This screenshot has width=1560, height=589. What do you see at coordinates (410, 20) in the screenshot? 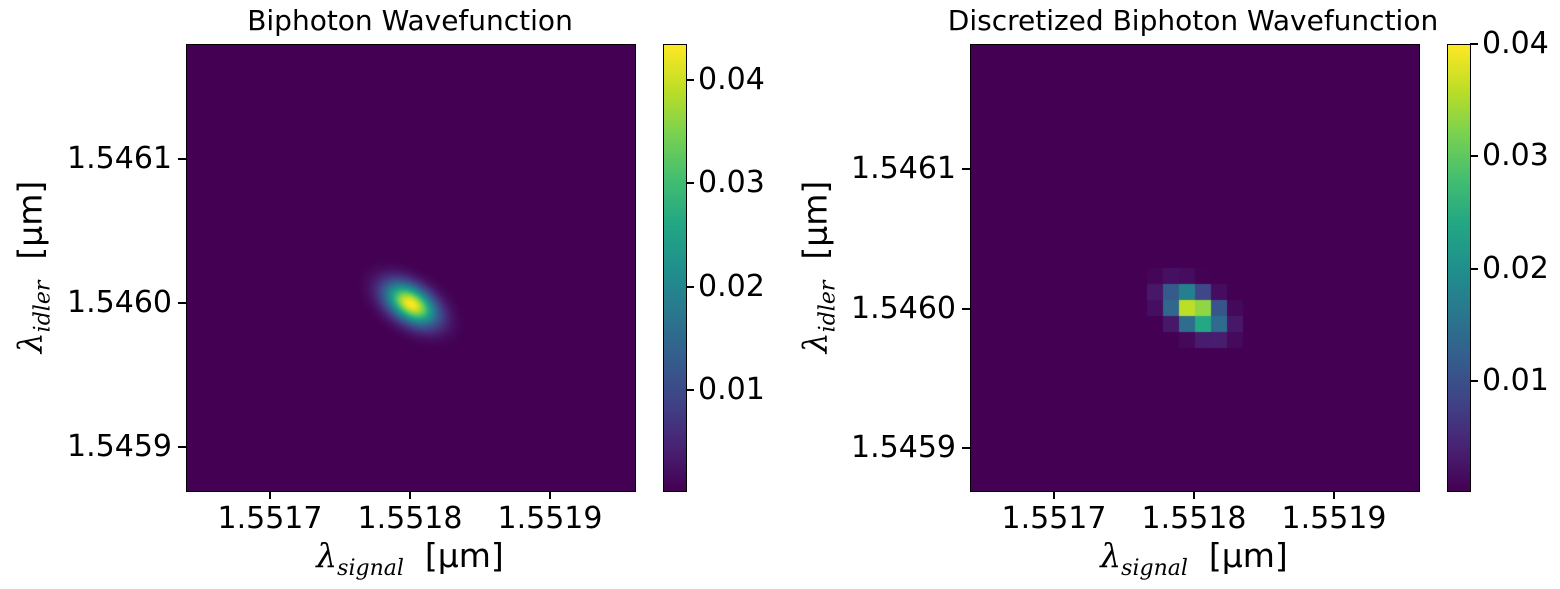
I see `chart-title: Biphoton Wavefunction` at bounding box center [410, 20].